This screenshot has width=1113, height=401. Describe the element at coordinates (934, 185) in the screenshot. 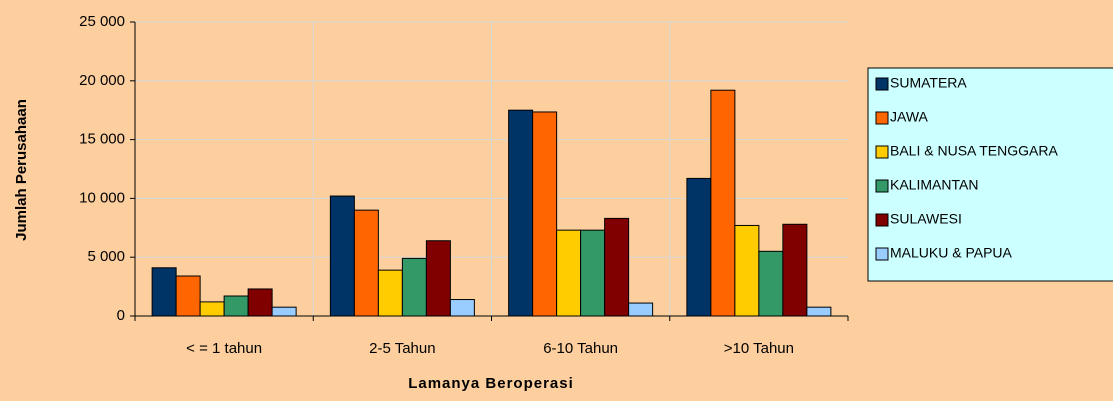

I see `legend-label: KALIMANTAN` at that location.